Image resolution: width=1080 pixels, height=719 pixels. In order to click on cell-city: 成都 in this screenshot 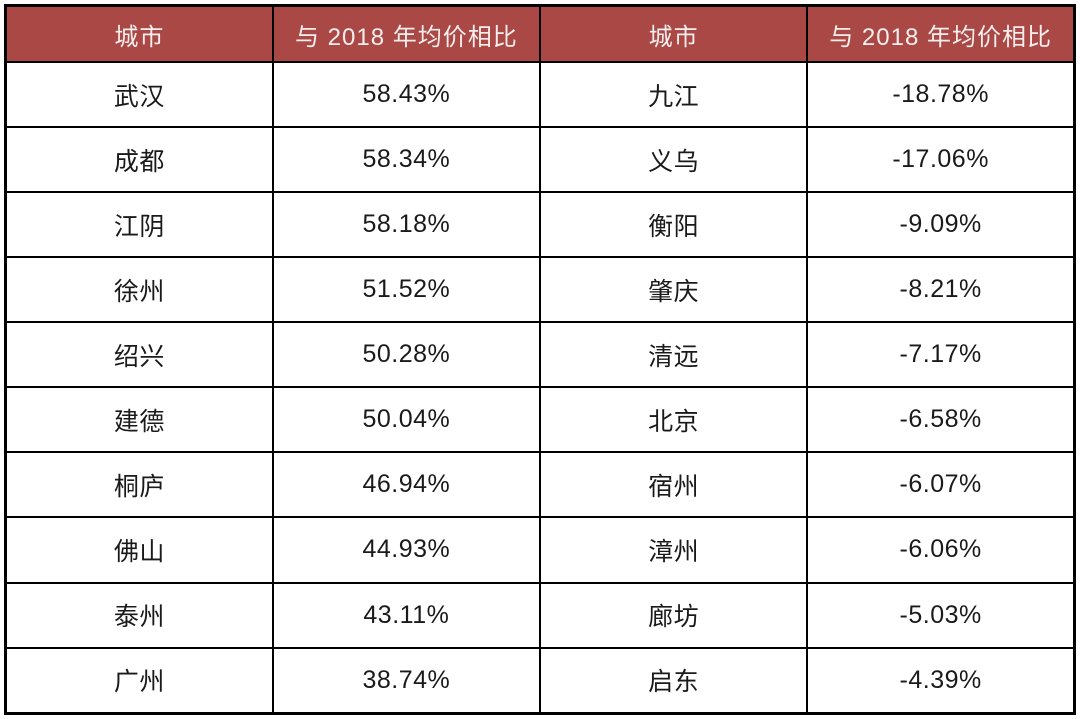, I will do `click(139, 160)`.